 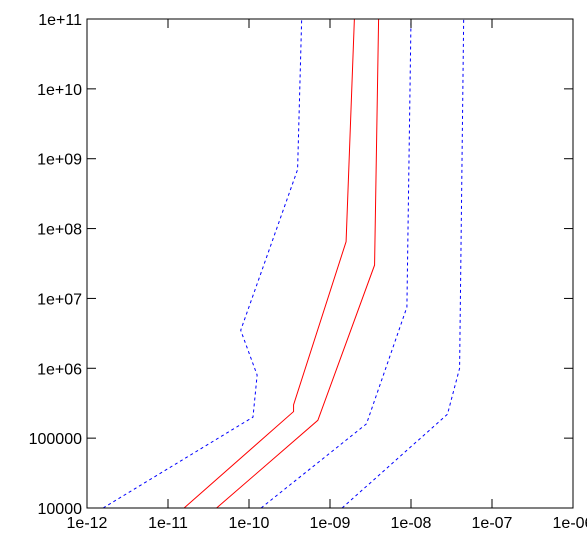 I want to click on x-tick-label: 1e-11, so click(x=168, y=523).